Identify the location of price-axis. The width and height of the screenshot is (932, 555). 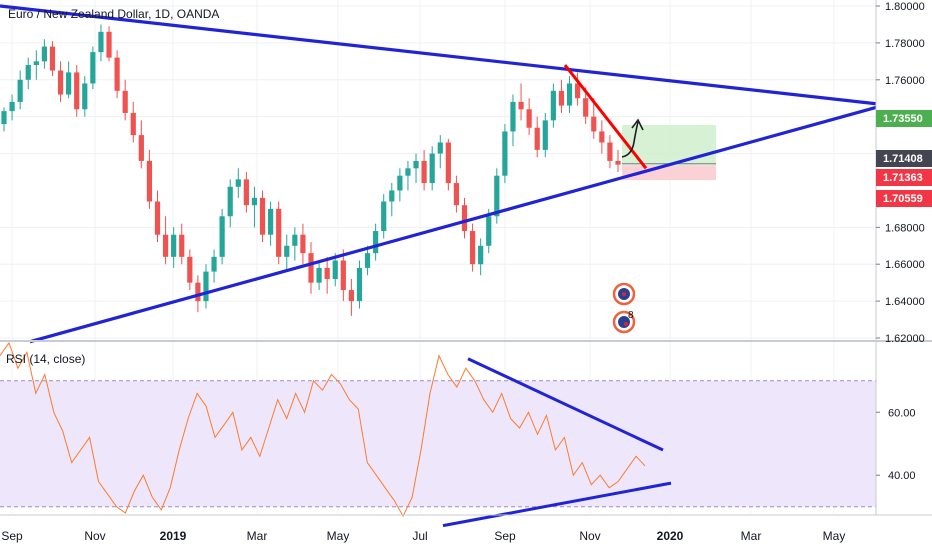
(904, 257).